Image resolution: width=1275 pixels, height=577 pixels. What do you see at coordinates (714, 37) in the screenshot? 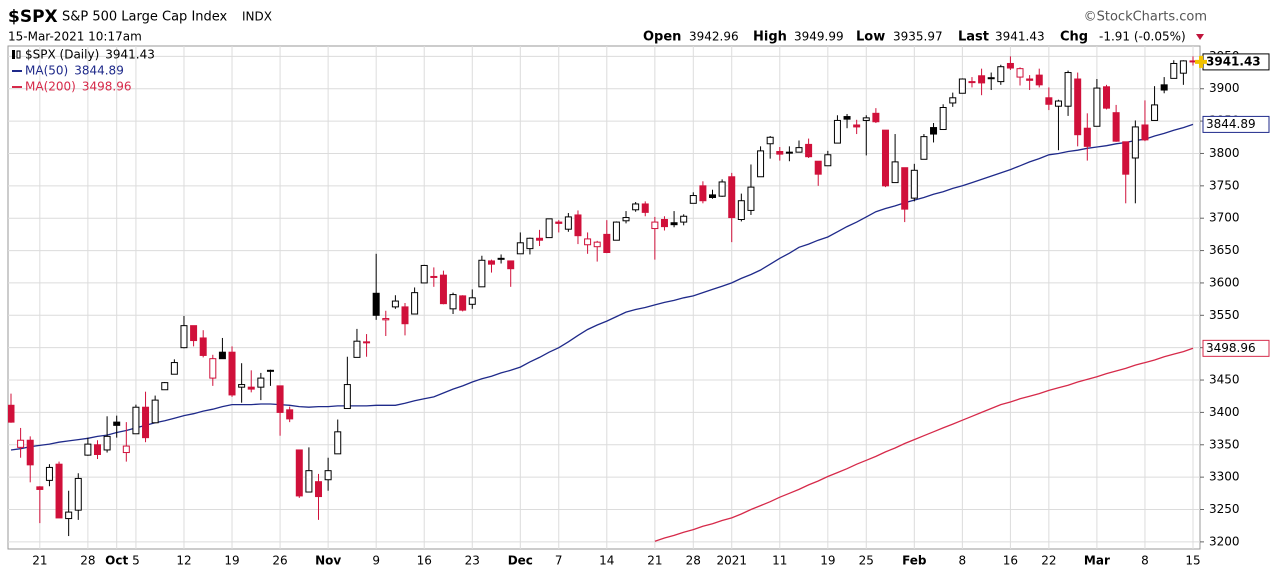
I see `stat-value: 3942.96` at bounding box center [714, 37].